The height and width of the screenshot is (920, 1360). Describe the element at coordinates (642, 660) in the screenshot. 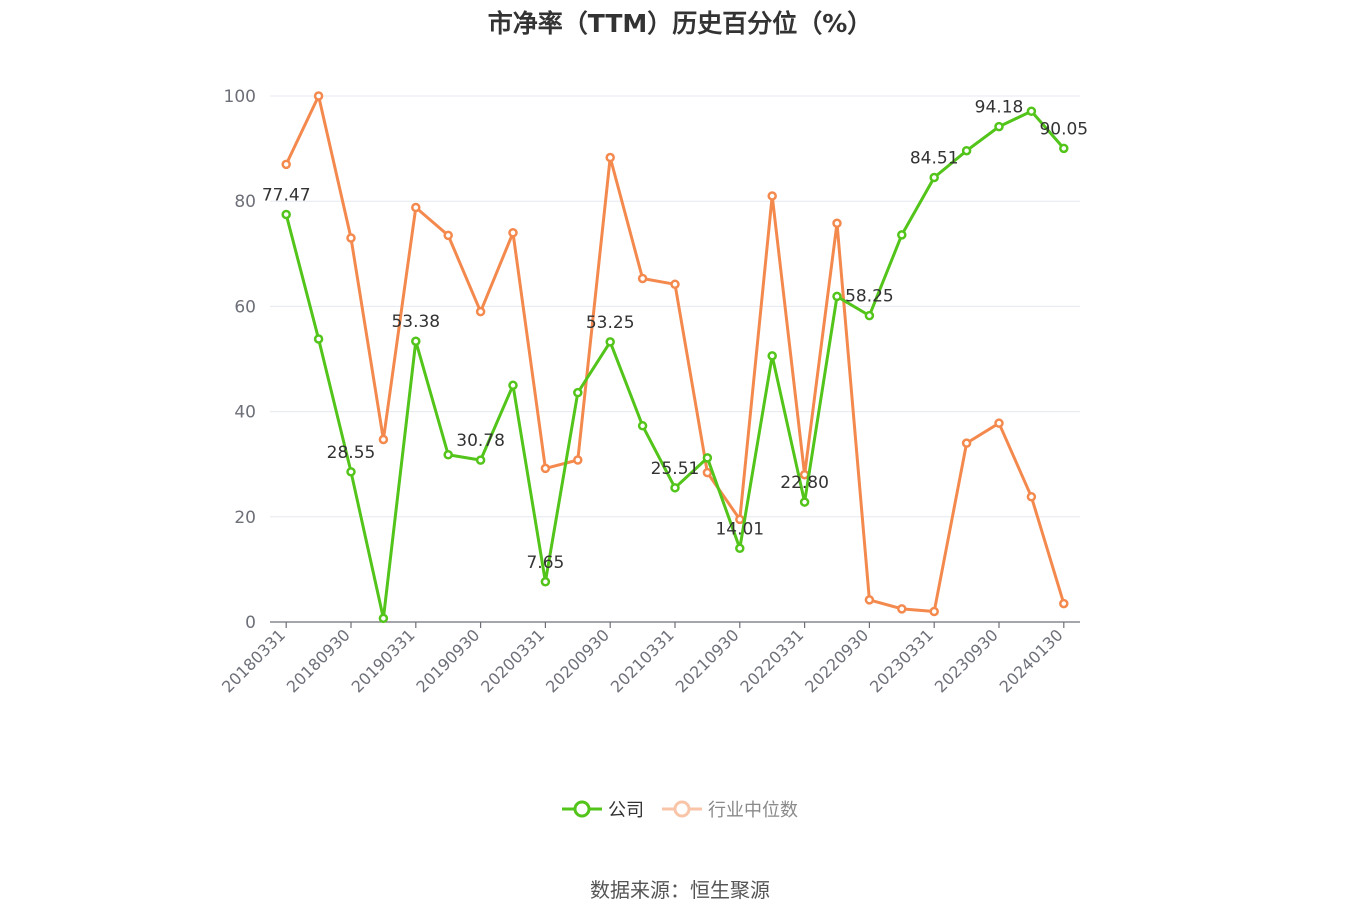

I see `x-tick-label: 20210331` at that location.